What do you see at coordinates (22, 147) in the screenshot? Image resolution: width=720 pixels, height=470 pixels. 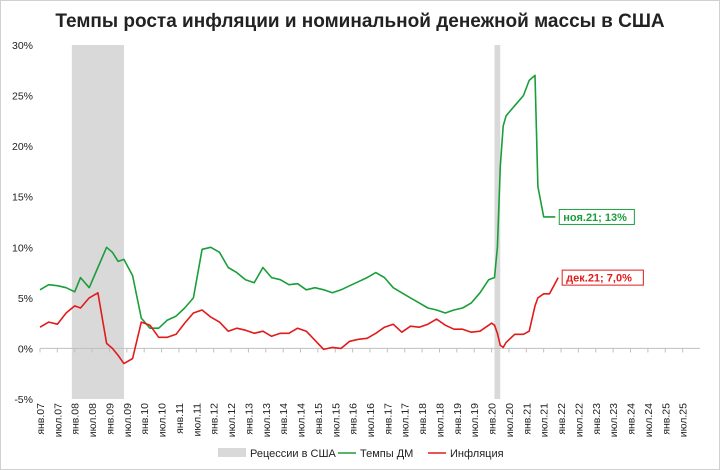 I see `y-tick-label: 20%` at bounding box center [22, 147].